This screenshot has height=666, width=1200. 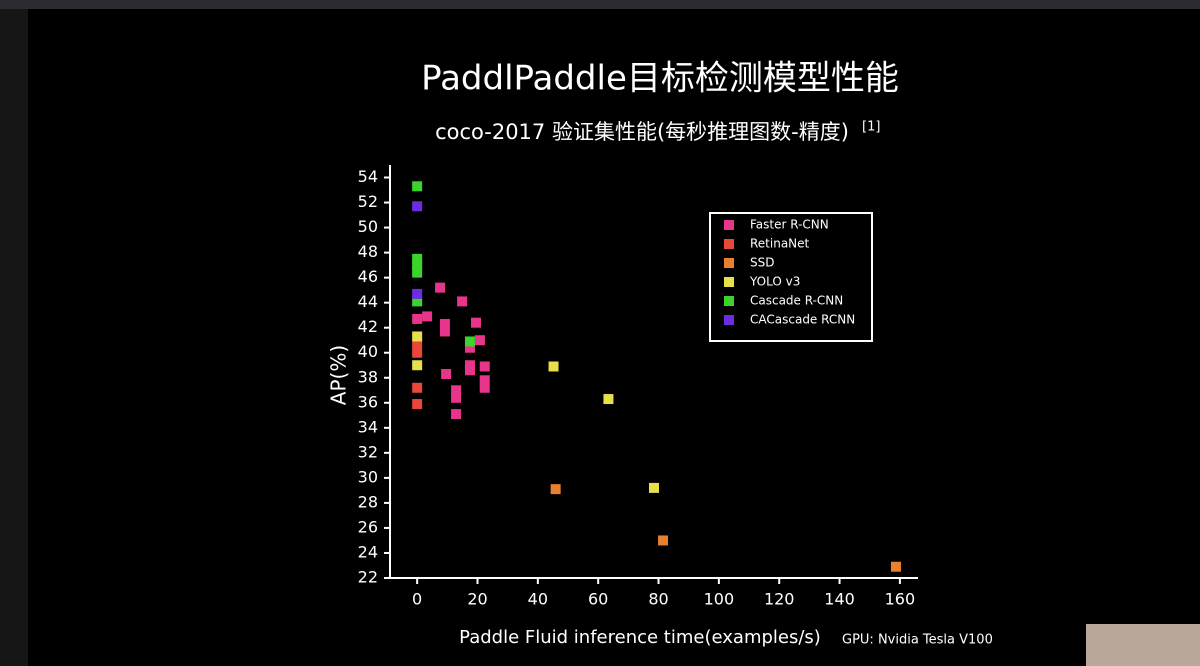 I want to click on x-tick-label: 60, so click(x=598, y=599).